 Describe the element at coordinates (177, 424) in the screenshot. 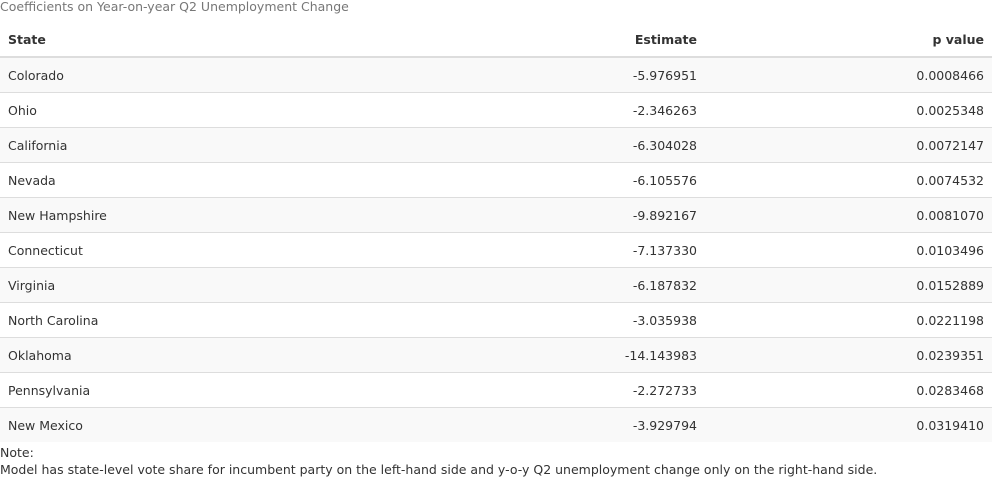

I see `cell-state: New Mexico` at that location.